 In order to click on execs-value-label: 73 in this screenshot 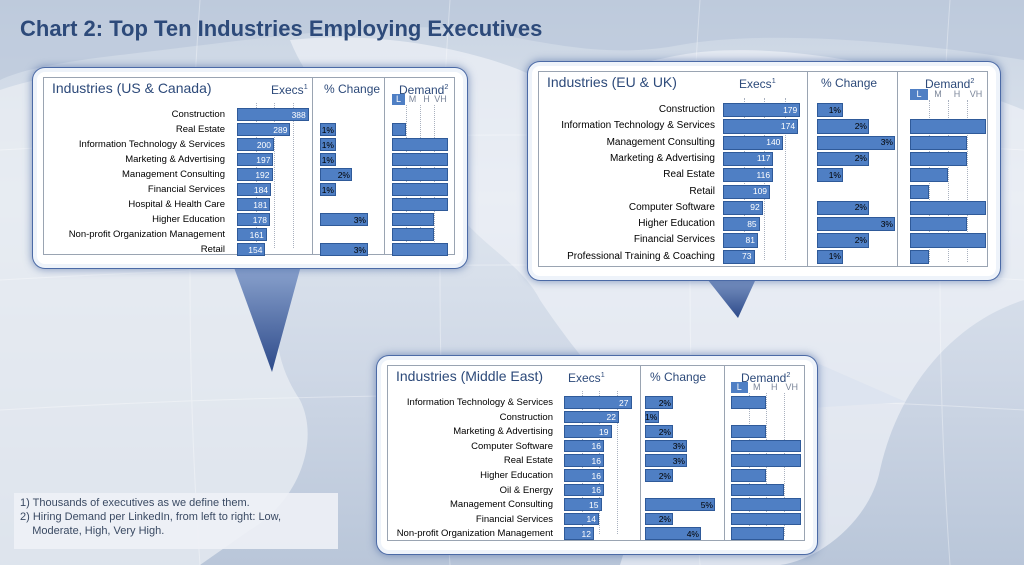, I will do `click(747, 256)`.